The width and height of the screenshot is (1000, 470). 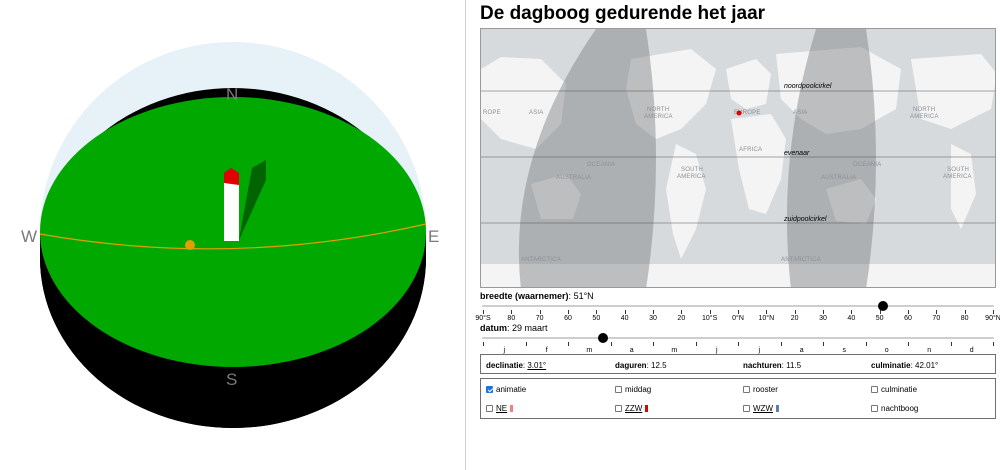 I want to click on month-tick-label: d, so click(x=971, y=350).